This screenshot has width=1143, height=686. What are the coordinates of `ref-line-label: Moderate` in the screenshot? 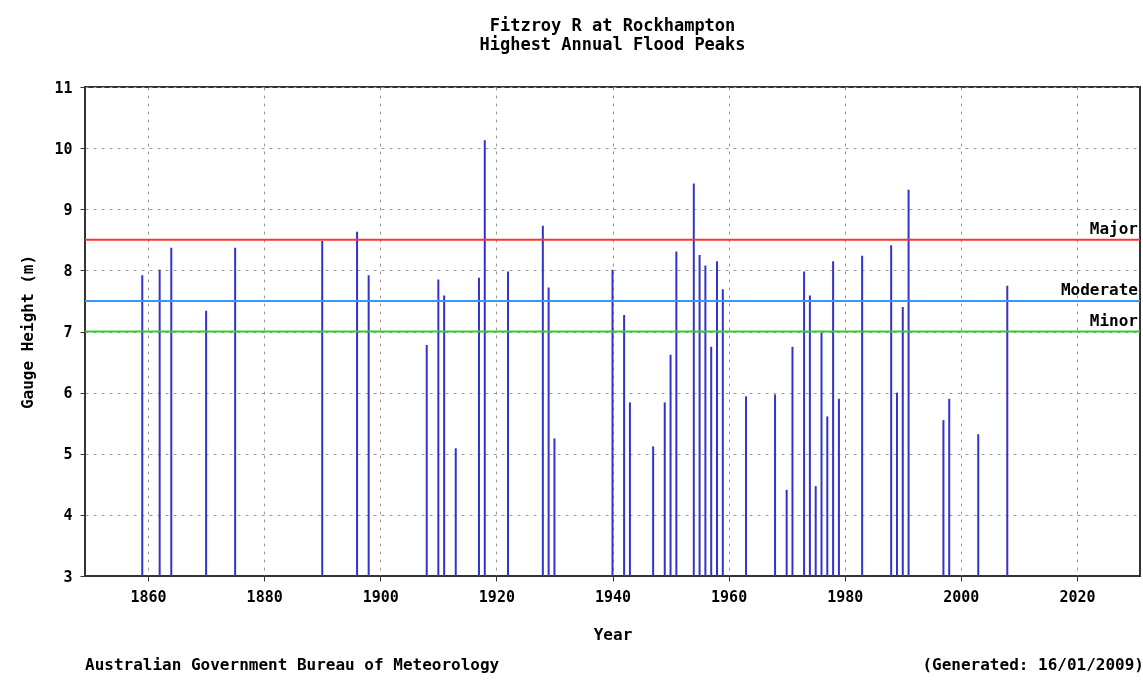 It's located at (1099, 289).